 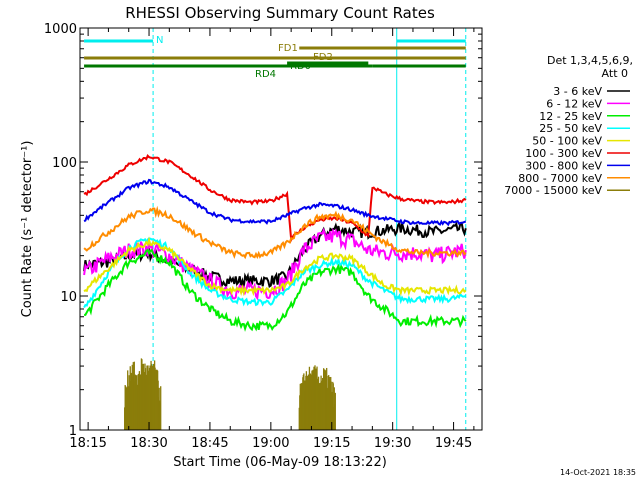 I want to click on series-6-12-kev, so click(x=275, y=264).